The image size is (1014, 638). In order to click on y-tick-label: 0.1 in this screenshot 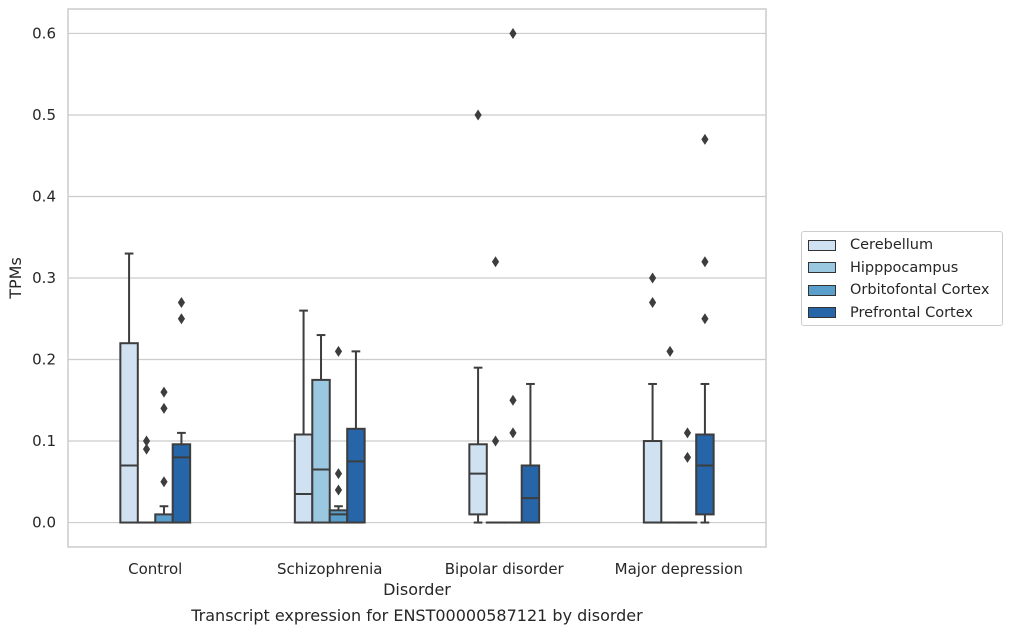, I will do `click(44, 441)`.